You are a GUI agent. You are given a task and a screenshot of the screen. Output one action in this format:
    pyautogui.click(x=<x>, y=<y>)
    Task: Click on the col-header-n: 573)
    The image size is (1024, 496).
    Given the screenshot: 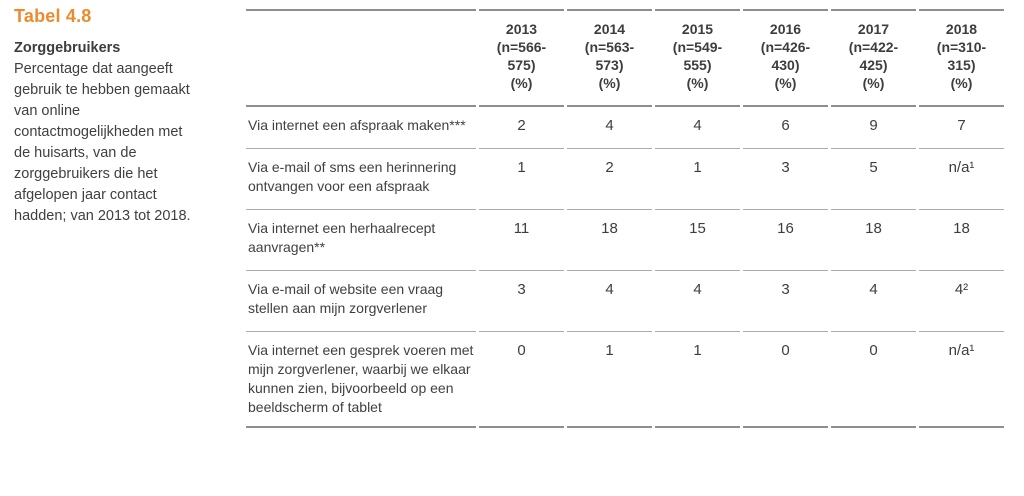 What is the action you would take?
    pyautogui.click(x=609, y=65)
    